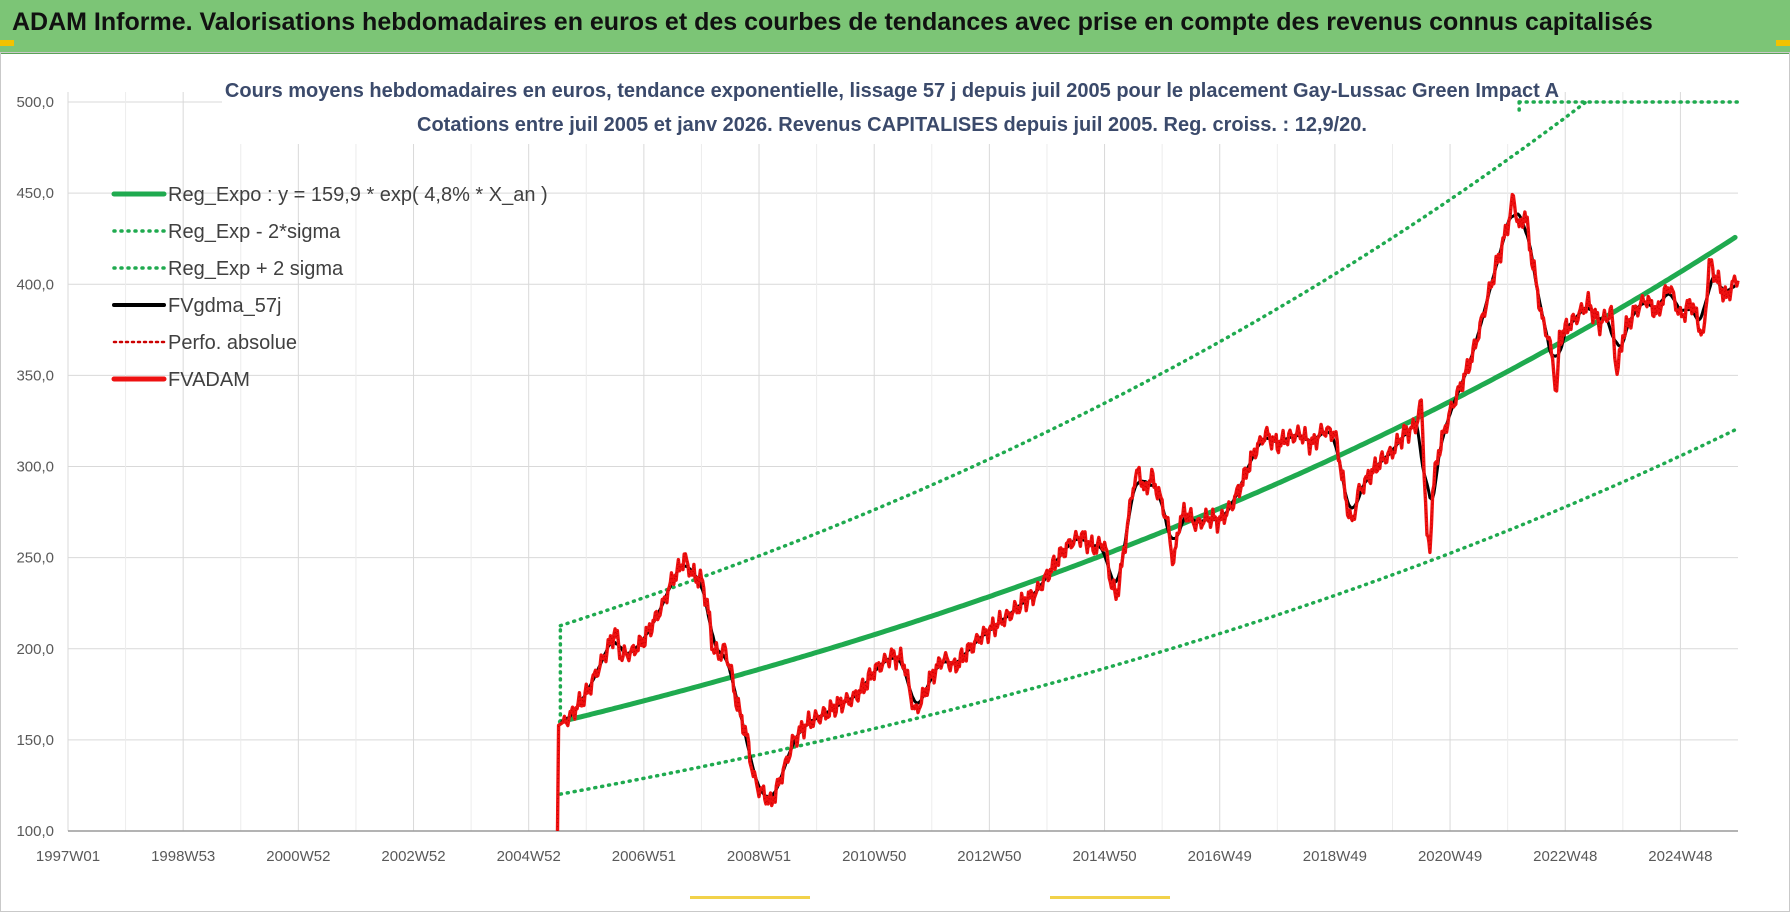 Image resolution: width=1790 pixels, height=912 pixels. Describe the element at coordinates (35, 375) in the screenshot. I see `y-tick-label: 350,0` at that location.